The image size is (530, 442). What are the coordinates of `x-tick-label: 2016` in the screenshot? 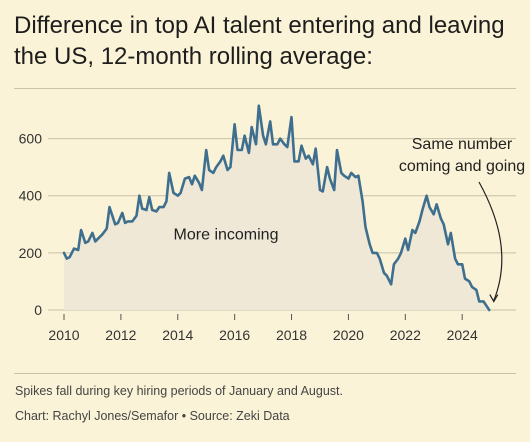 It's located at (234, 335).